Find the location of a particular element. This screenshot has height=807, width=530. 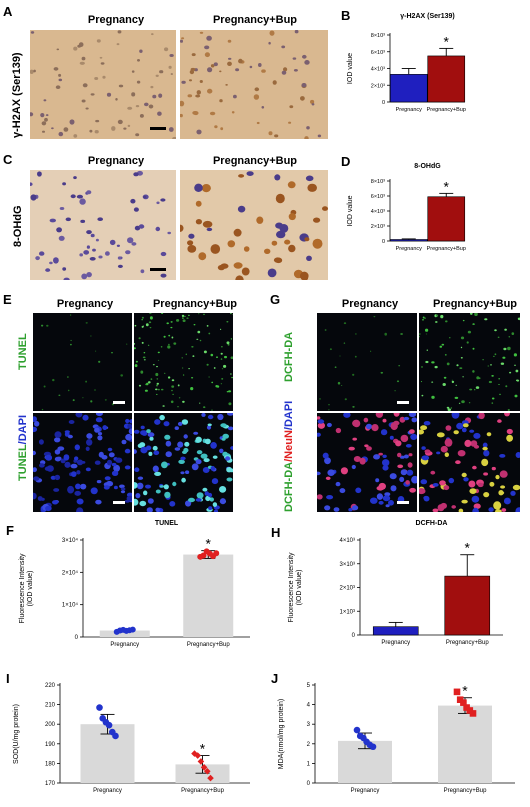

y-tick-label: 2×10³ is located at coordinates (347, 589).